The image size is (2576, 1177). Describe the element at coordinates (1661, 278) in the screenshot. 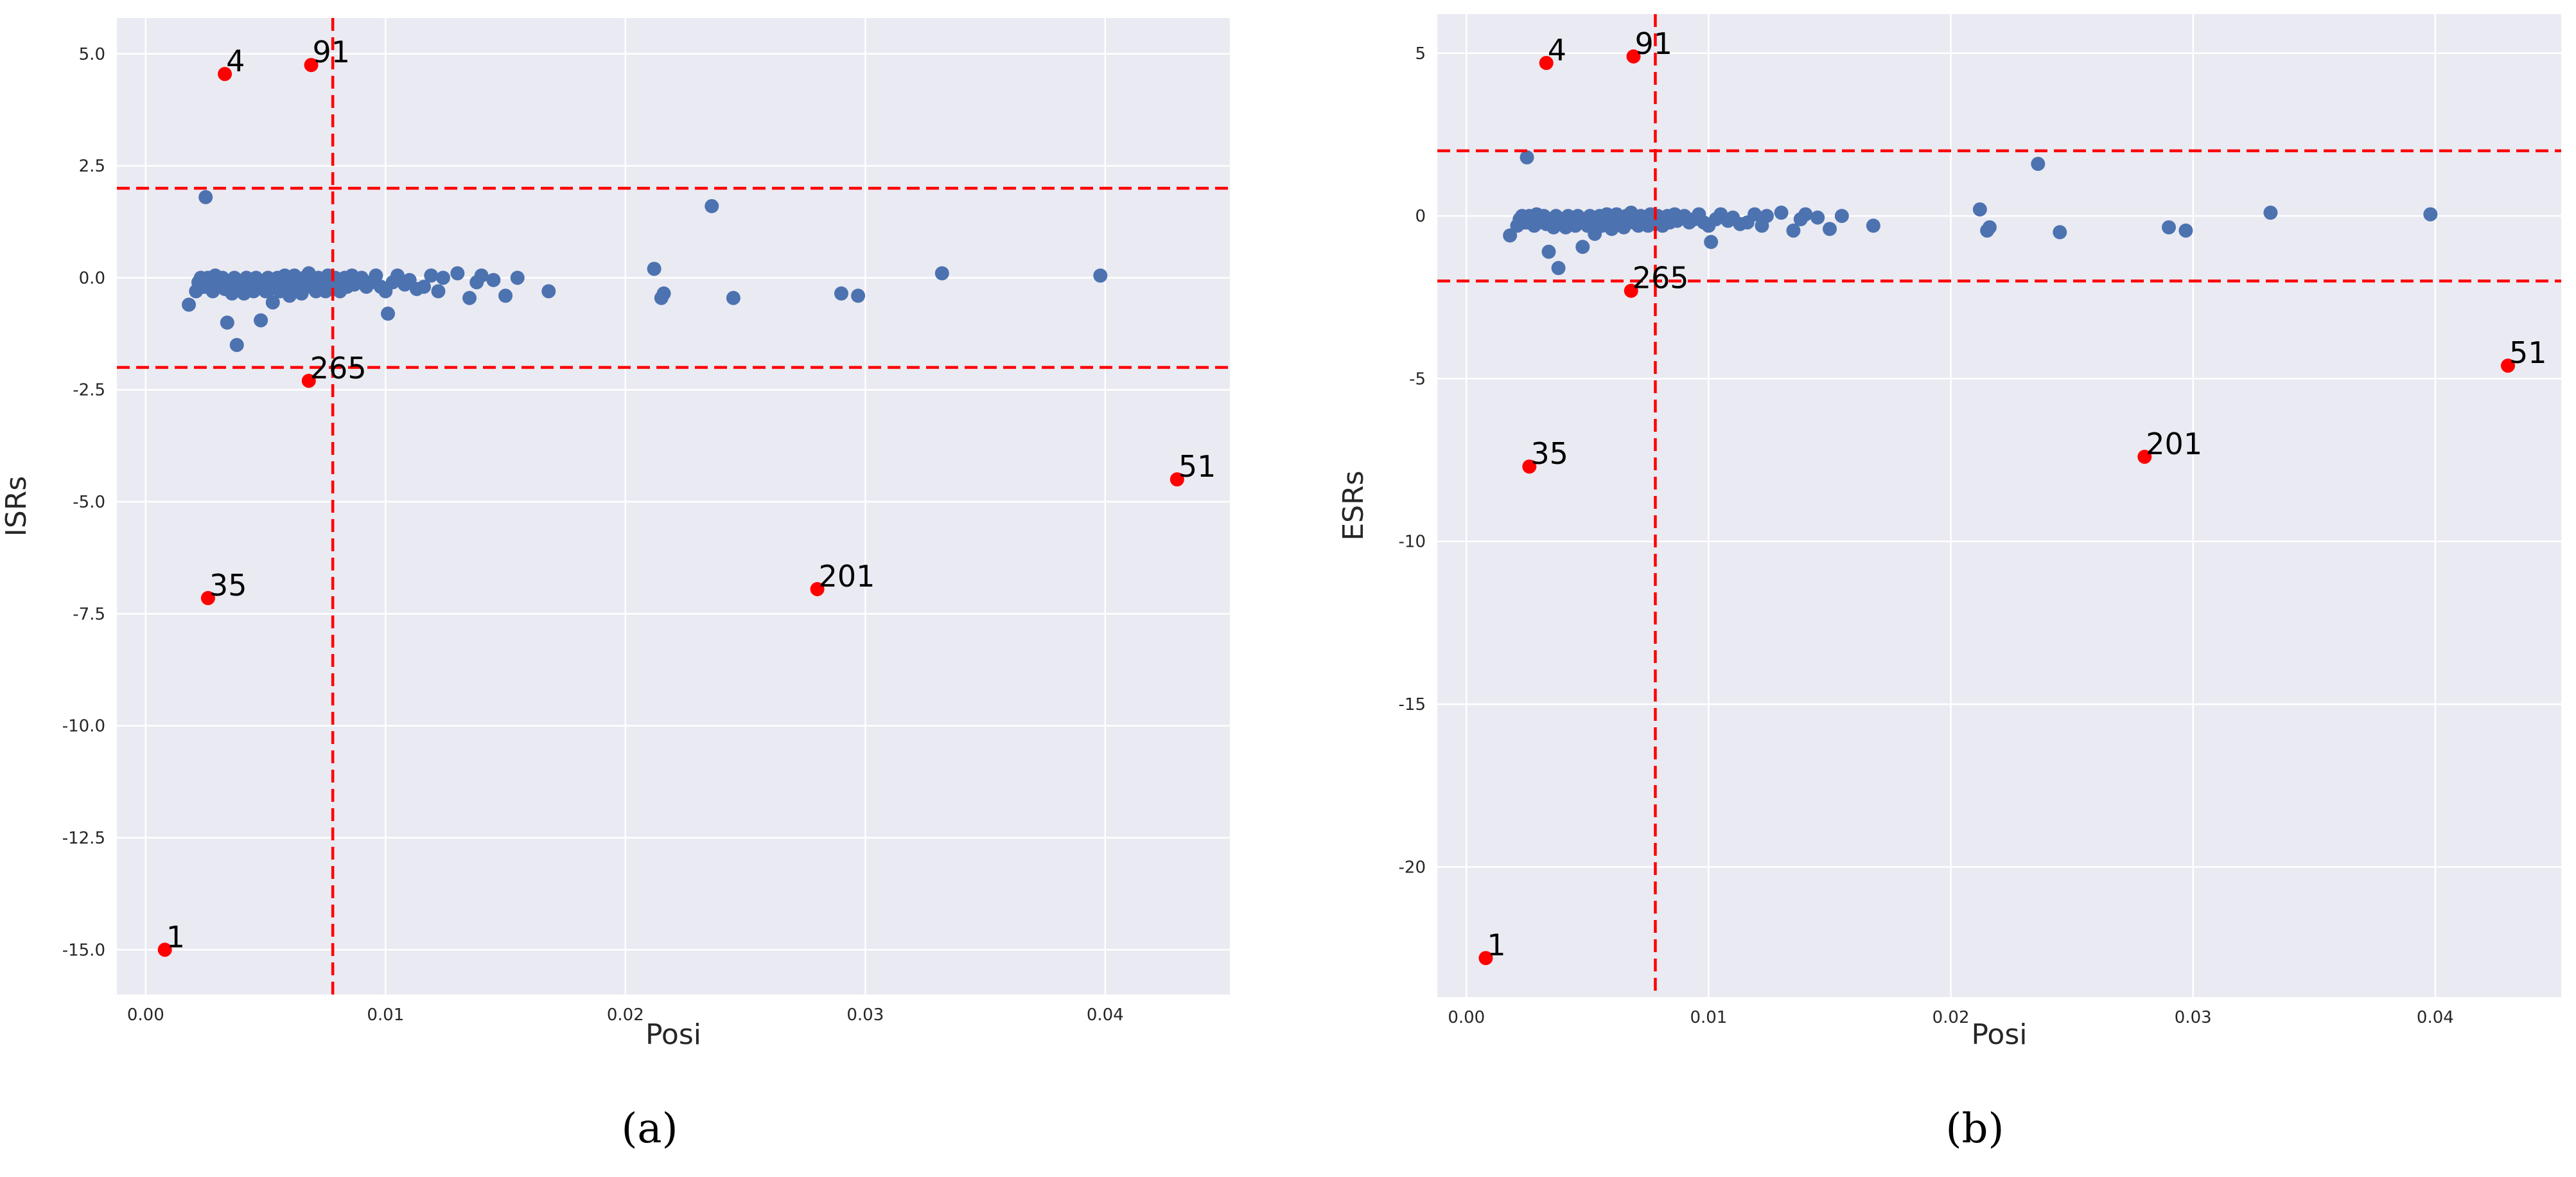

I see `chart-b-outlier-label: 265` at that location.